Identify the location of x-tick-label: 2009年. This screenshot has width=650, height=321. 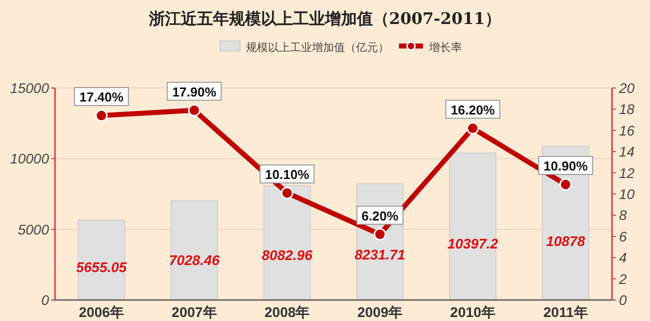
(379, 312).